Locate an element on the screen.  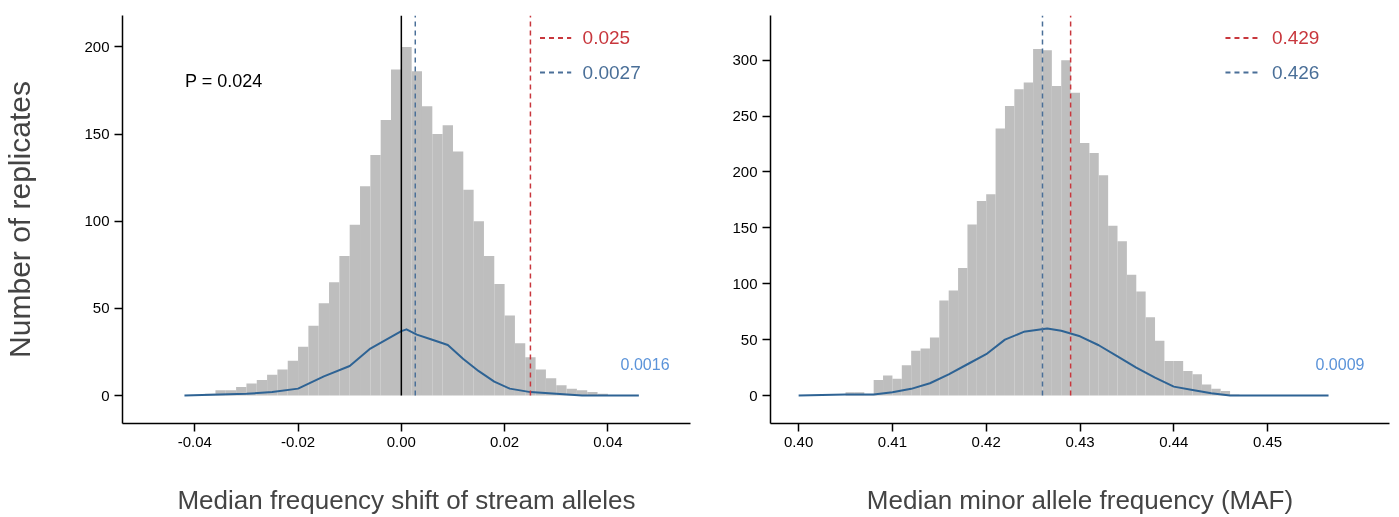
x-tick-label: 0.45 is located at coordinates (1267, 441).